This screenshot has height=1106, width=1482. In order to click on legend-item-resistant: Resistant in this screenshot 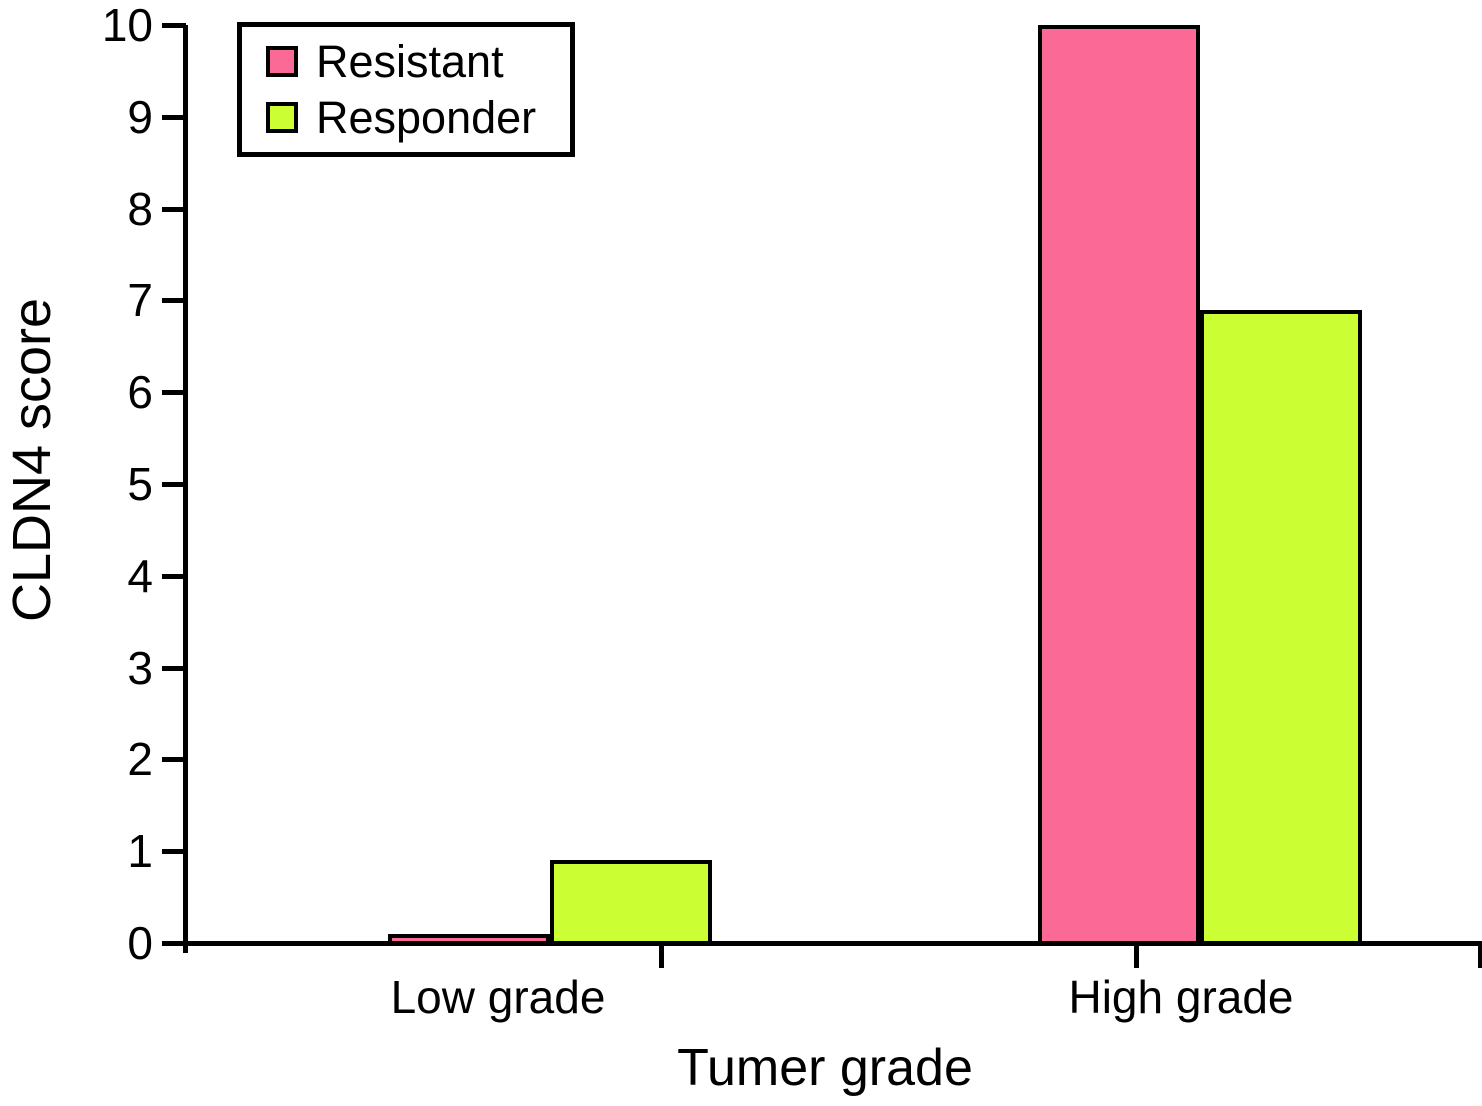, I will do `click(418, 61)`.